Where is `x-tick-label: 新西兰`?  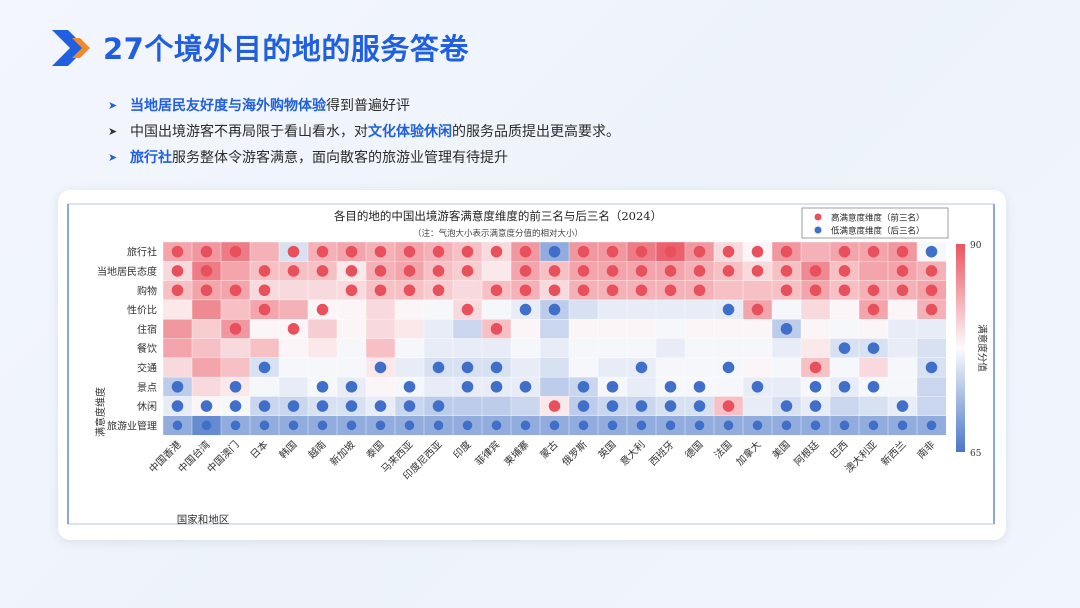
x-tick-label: 新西兰 is located at coordinates (893, 453).